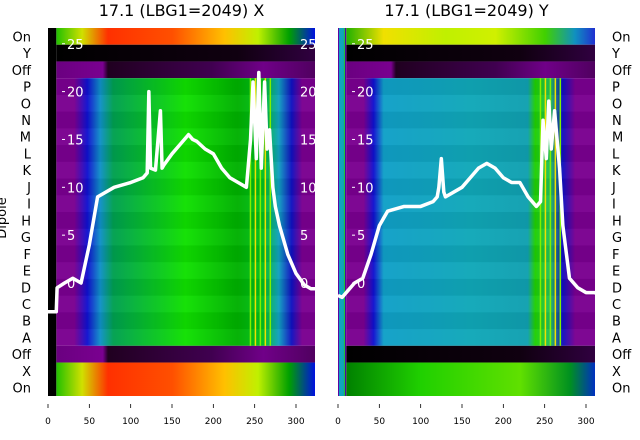  What do you see at coordinates (71, 236) in the screenshot?
I see `profile-ytick-label: 5` at bounding box center [71, 236].